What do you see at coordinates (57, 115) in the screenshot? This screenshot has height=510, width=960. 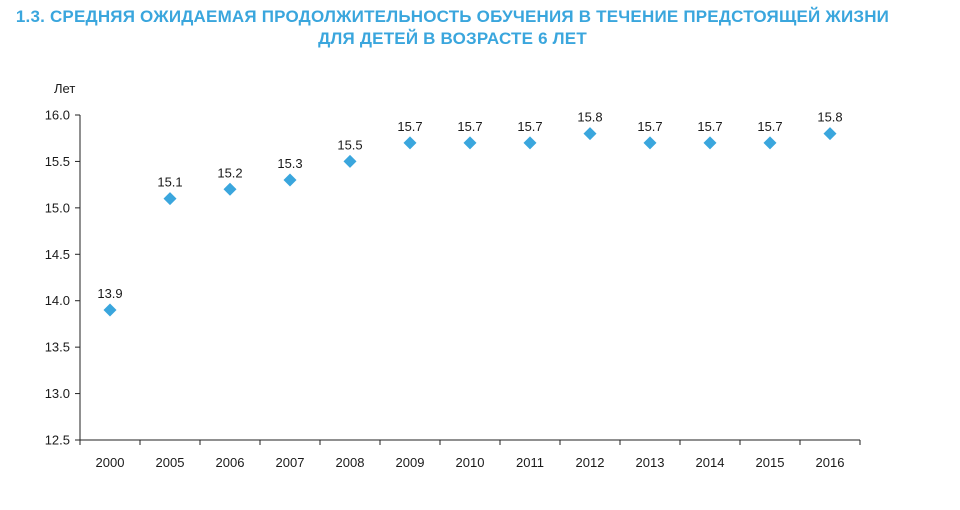 I see `y-tick-label: 16.0` at bounding box center [57, 115].